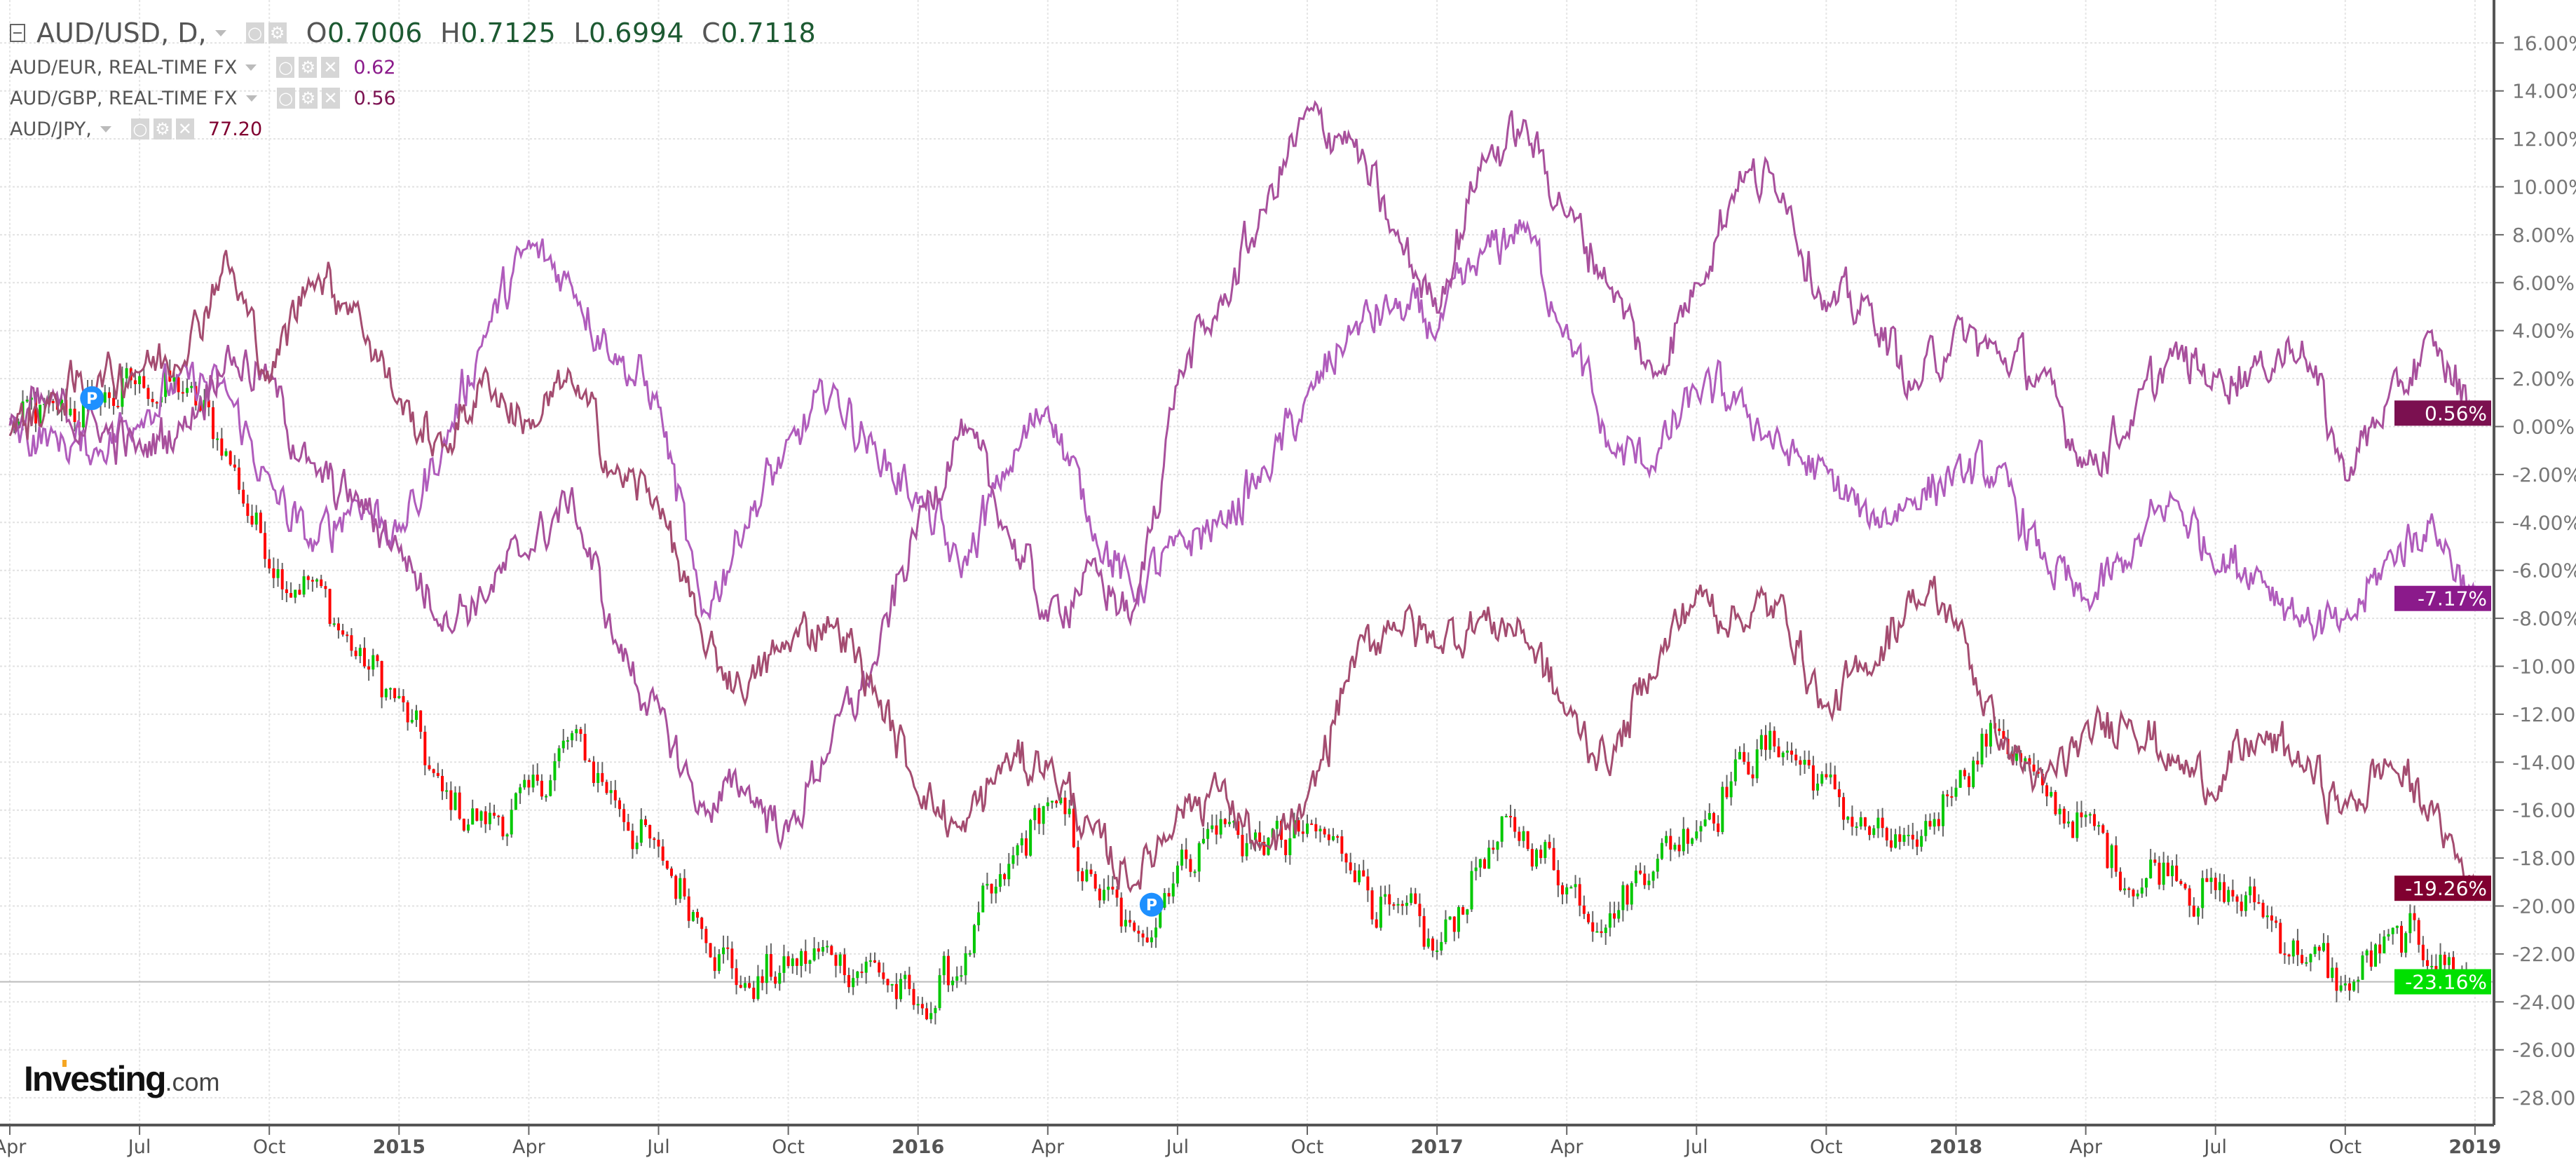 The image size is (2576, 1158). I want to click on y-tick-label: -8.00%, so click(2544, 618).